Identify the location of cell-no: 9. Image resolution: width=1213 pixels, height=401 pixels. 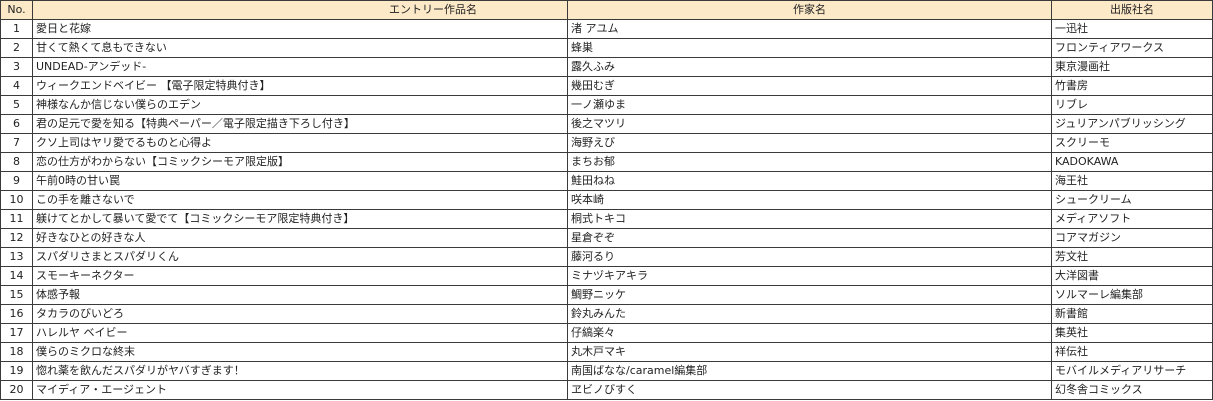
(16, 181).